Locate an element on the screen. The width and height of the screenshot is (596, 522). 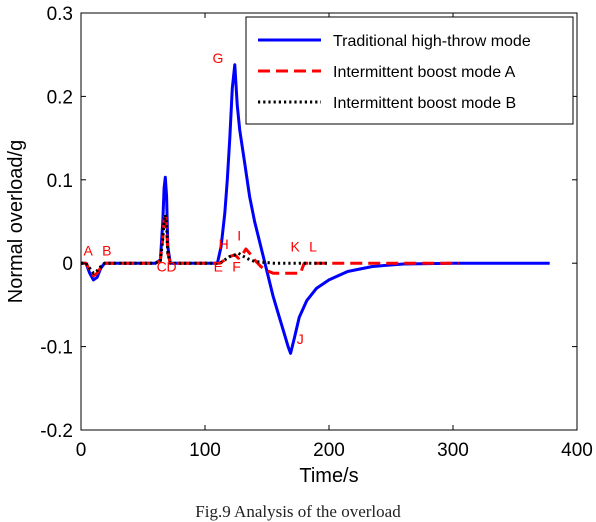
x-axis-label: Time/s is located at coordinates (328, 476).